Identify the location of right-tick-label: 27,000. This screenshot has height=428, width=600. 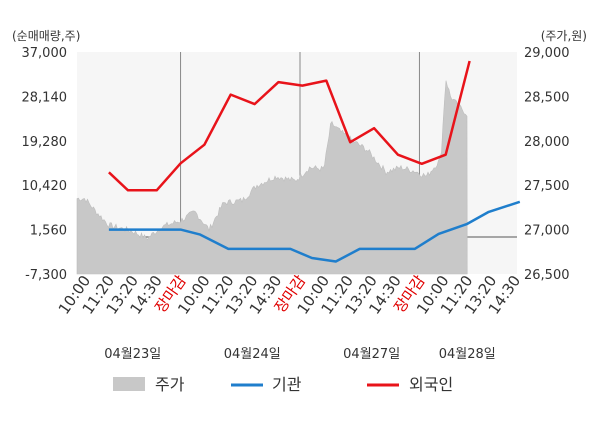
(547, 231).